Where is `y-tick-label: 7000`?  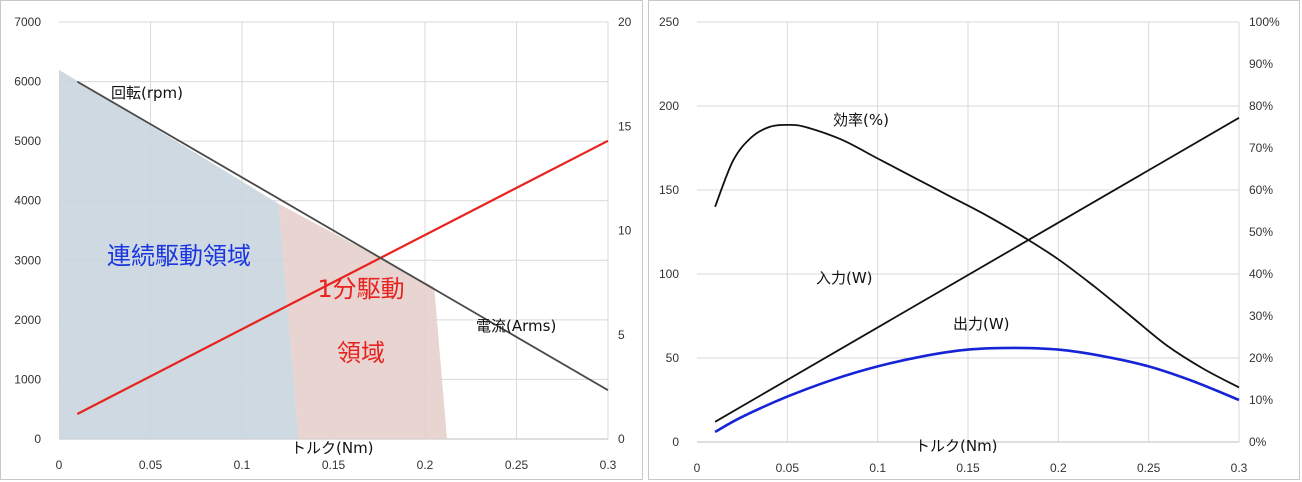 y-tick-label: 7000 is located at coordinates (27, 22).